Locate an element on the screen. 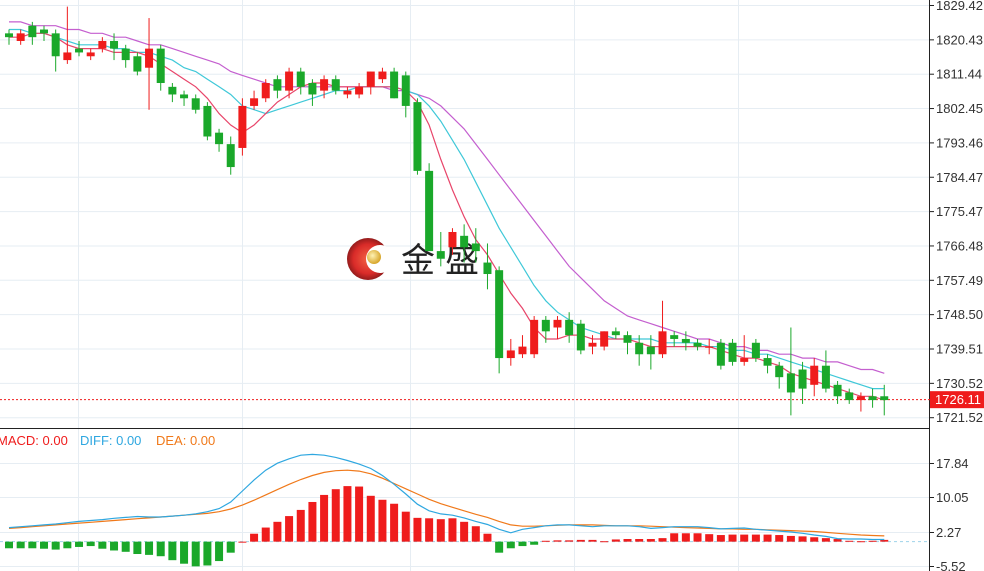 Image resolution: width=984 pixels, height=571 pixels. watermark-logo is located at coordinates (370, 259).